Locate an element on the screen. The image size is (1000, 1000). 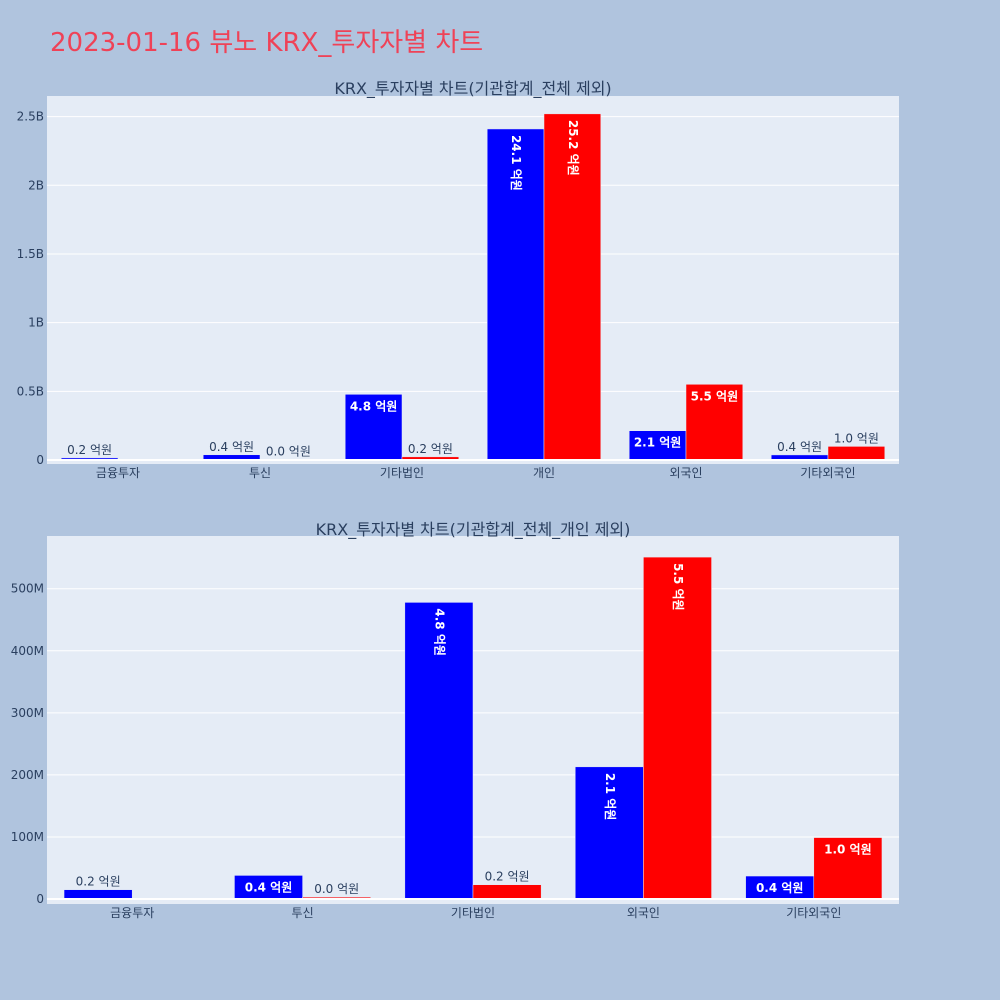
y-tick-label: 0.5B is located at coordinates (30, 391).